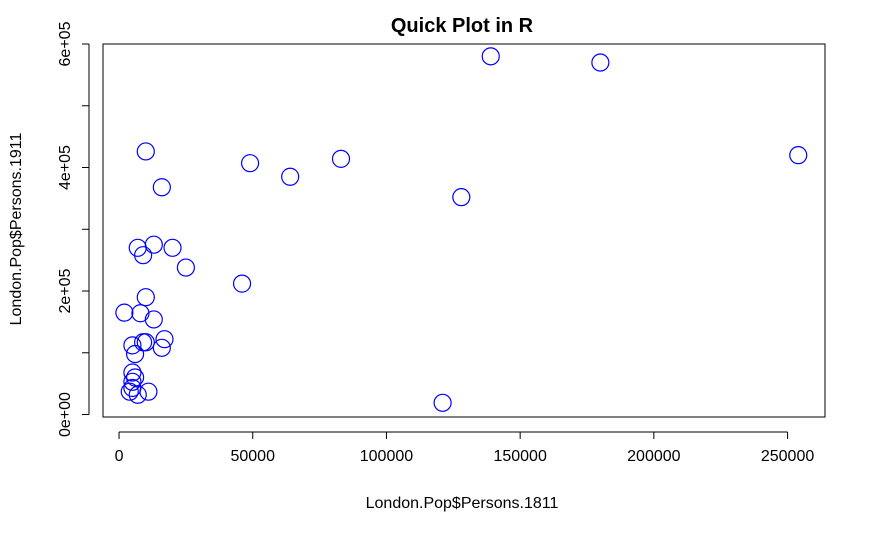 Image resolution: width=875 pixels, height=540 pixels. I want to click on y-tick-label: 2e+05, so click(65, 290).